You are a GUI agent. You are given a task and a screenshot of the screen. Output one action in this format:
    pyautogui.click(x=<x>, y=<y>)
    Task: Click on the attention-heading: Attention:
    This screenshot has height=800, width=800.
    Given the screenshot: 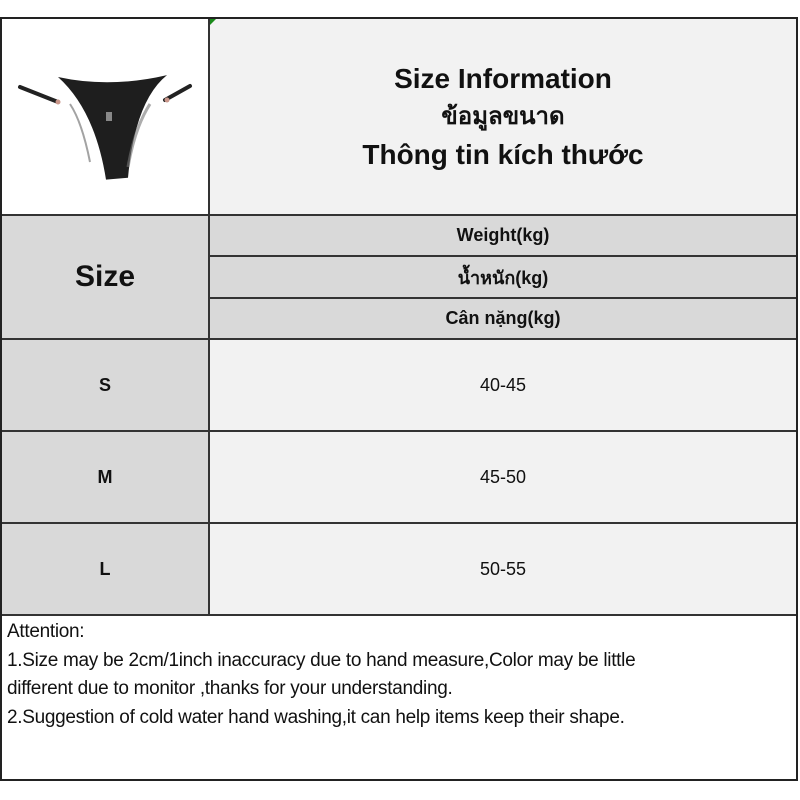 What is the action you would take?
    pyautogui.click(x=46, y=631)
    